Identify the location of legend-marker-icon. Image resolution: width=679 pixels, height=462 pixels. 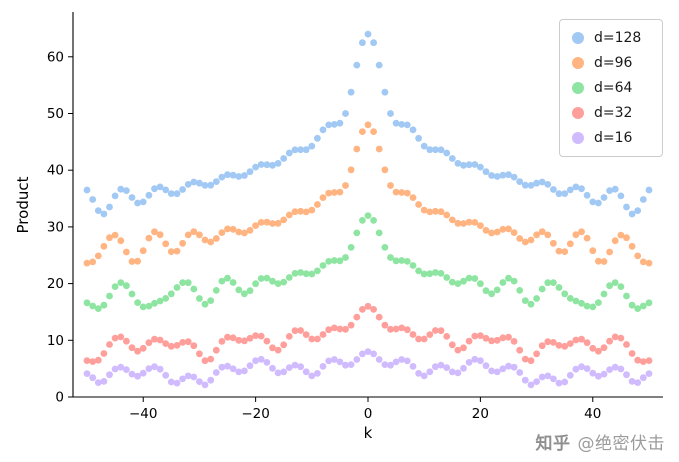
(578, 63).